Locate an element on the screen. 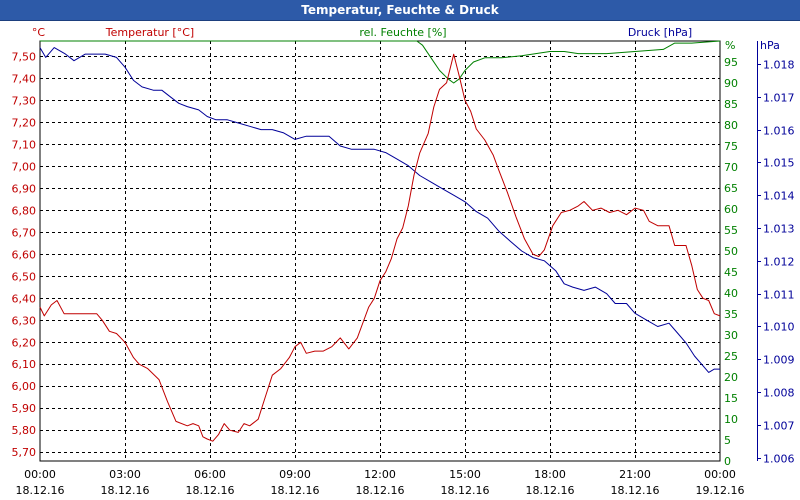 Image resolution: width=800 pixels, height=500 pixels. humidity-series-line is located at coordinates (380, 62).